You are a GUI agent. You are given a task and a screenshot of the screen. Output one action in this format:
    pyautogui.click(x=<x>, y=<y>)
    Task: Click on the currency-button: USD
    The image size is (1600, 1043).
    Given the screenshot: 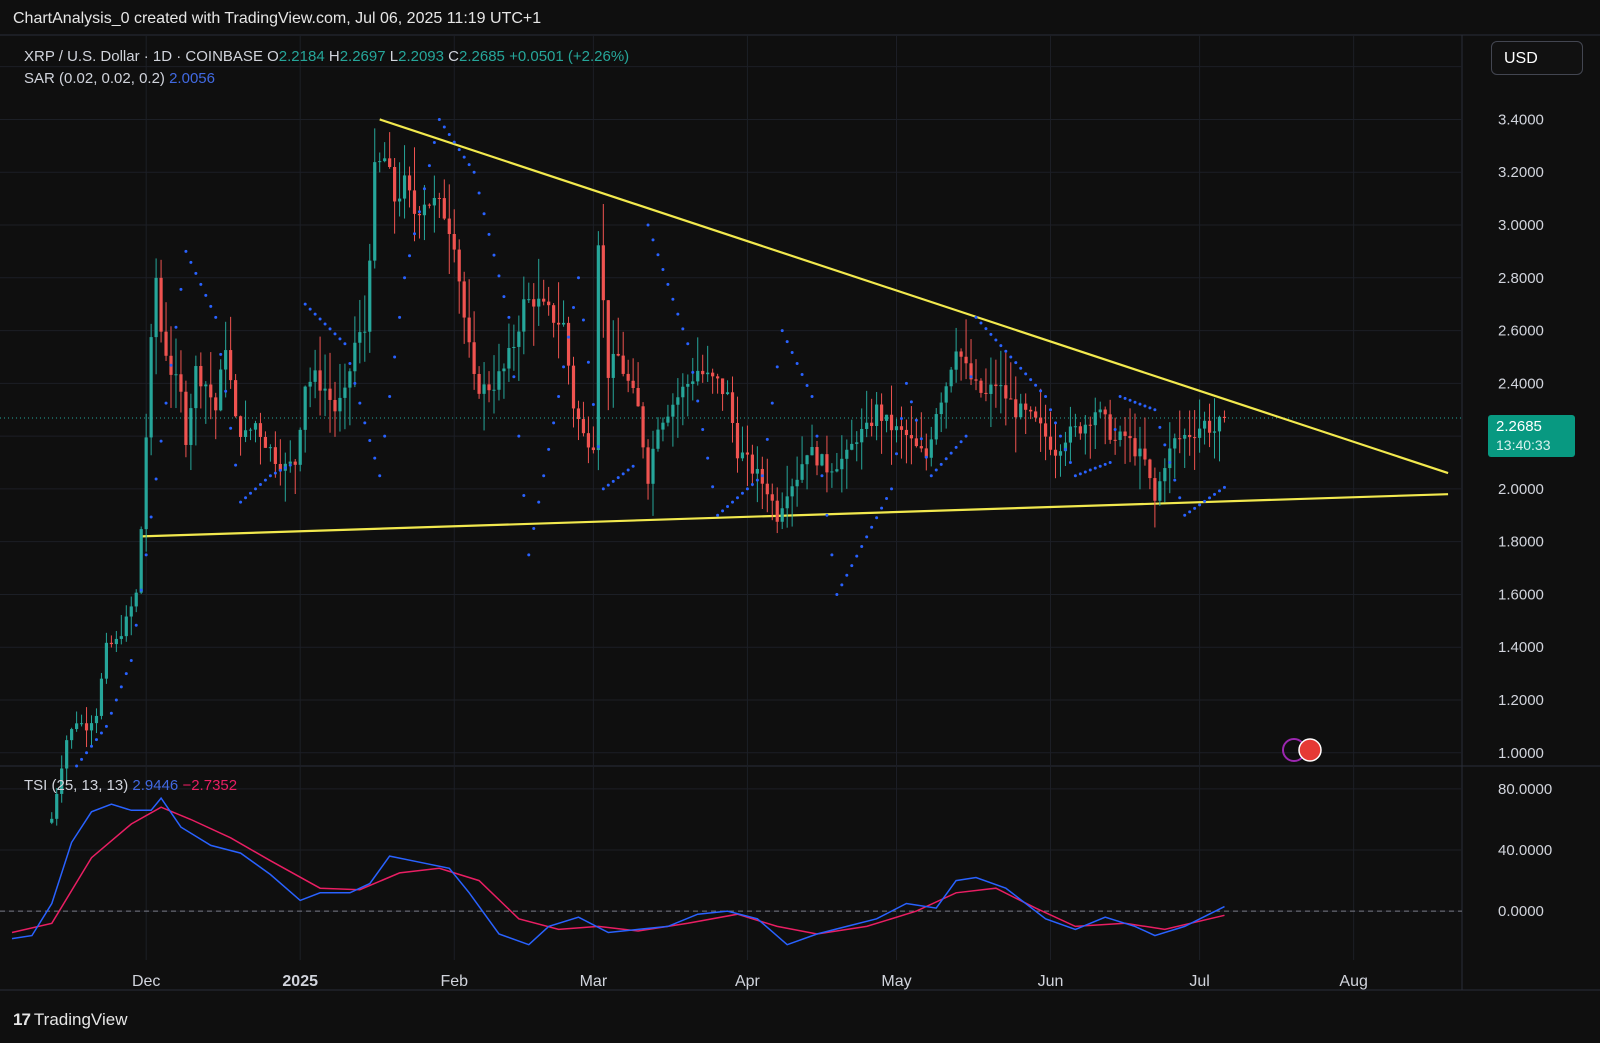 What is the action you would take?
    pyautogui.click(x=1537, y=58)
    